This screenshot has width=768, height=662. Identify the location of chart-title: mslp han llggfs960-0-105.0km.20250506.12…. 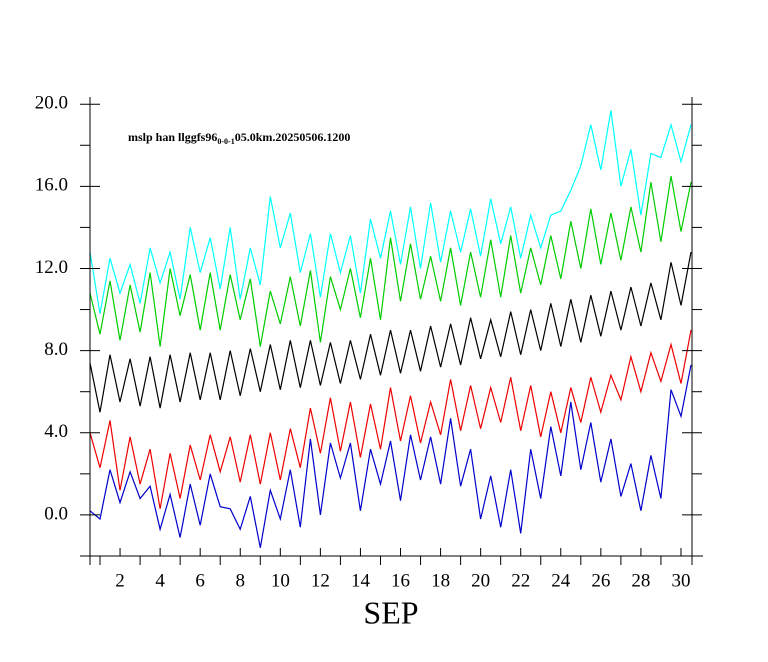
(239, 138).